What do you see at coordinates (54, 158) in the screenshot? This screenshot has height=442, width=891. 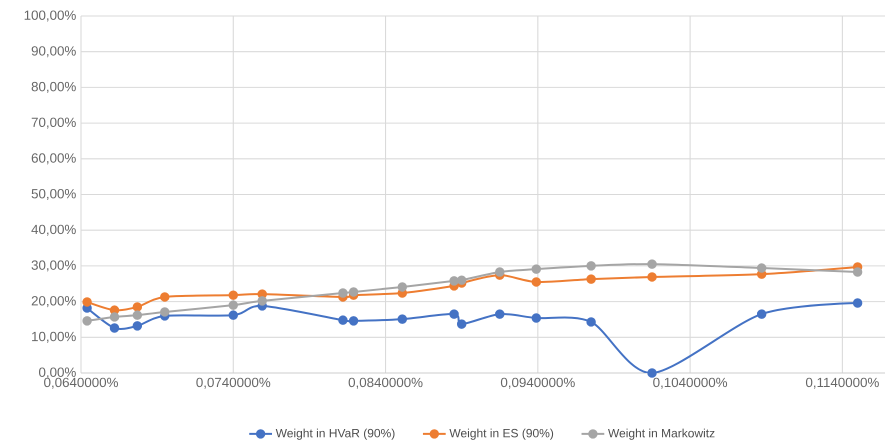 I see `y-tick-label: 60,00%` at bounding box center [54, 158].